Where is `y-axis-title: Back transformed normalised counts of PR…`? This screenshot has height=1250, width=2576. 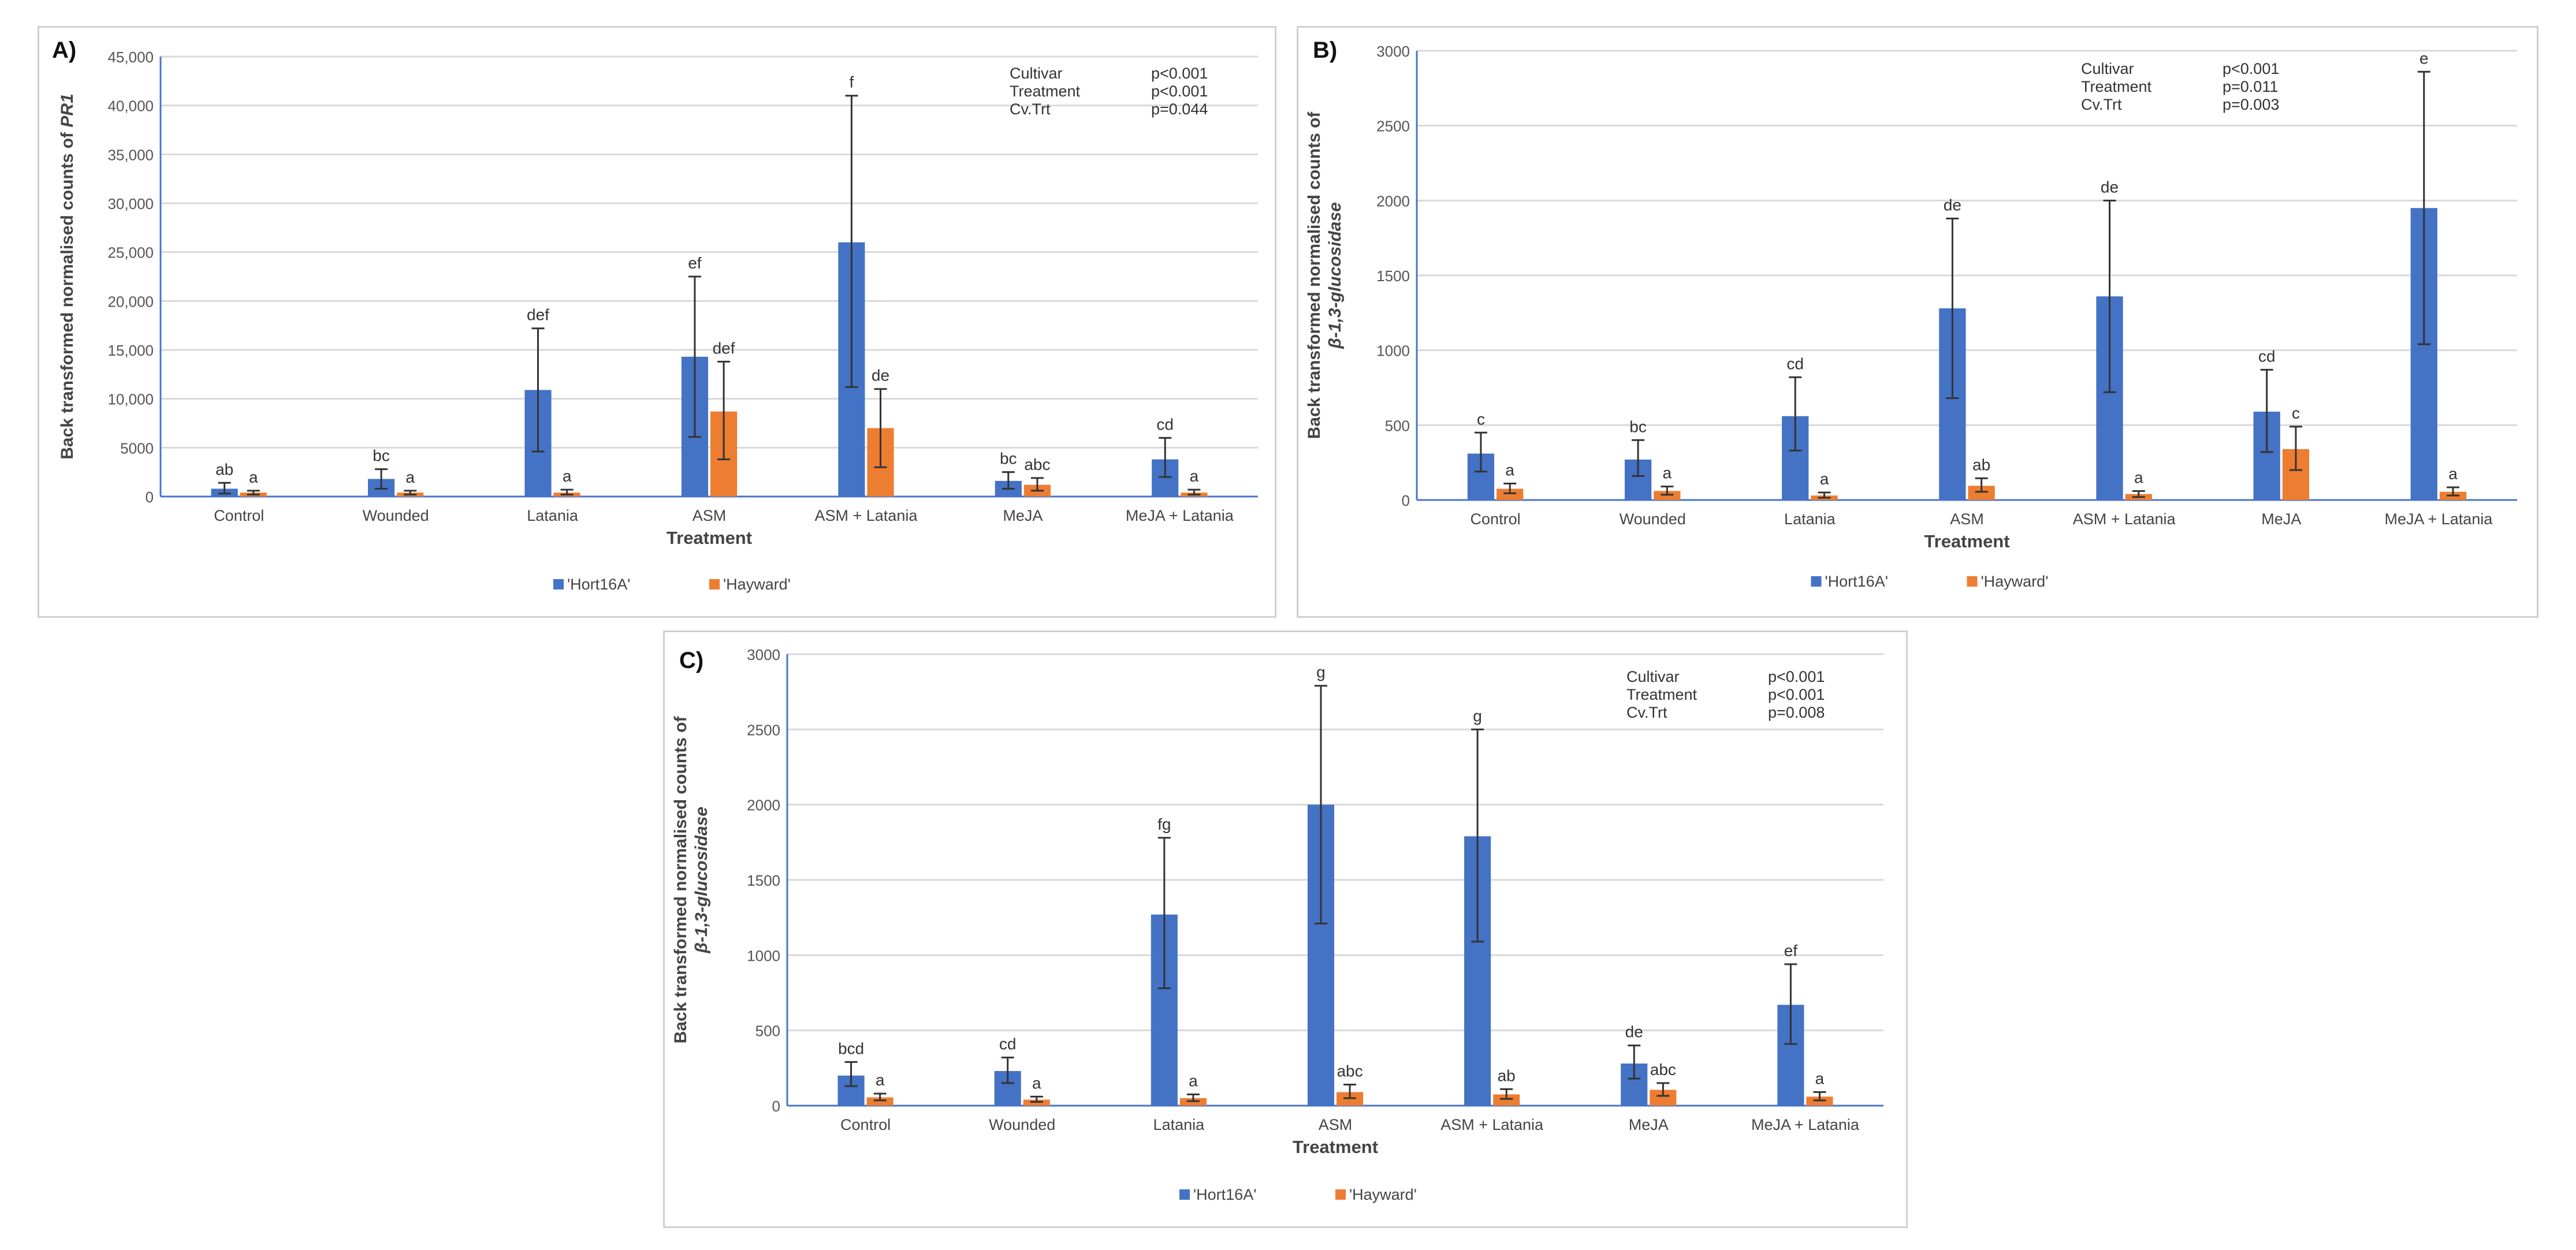
y-axis-title: Back transformed normalised counts of PR… is located at coordinates (68, 277).